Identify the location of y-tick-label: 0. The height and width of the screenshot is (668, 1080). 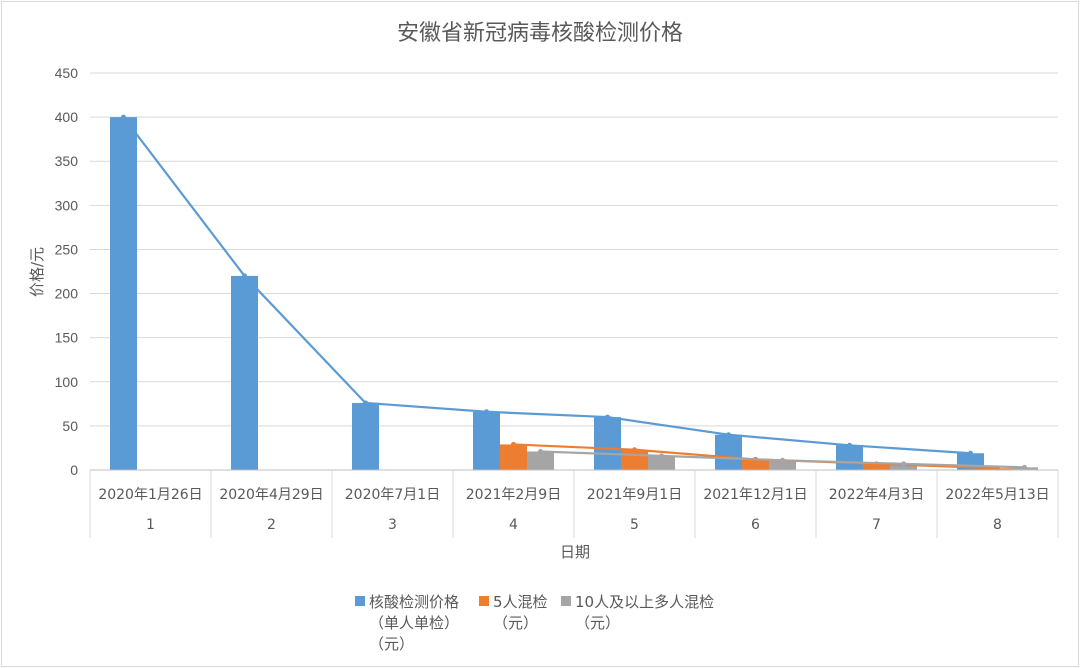
(74, 470).